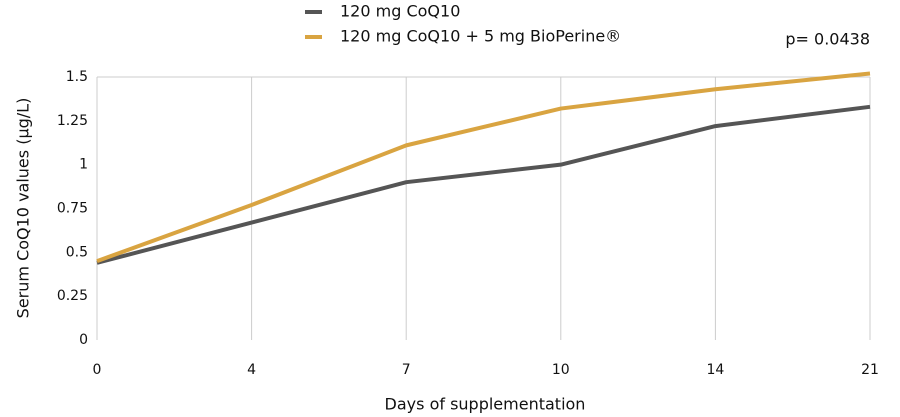  What do you see at coordinates (561, 370) in the screenshot?
I see `x-tick-label: 10` at bounding box center [561, 370].